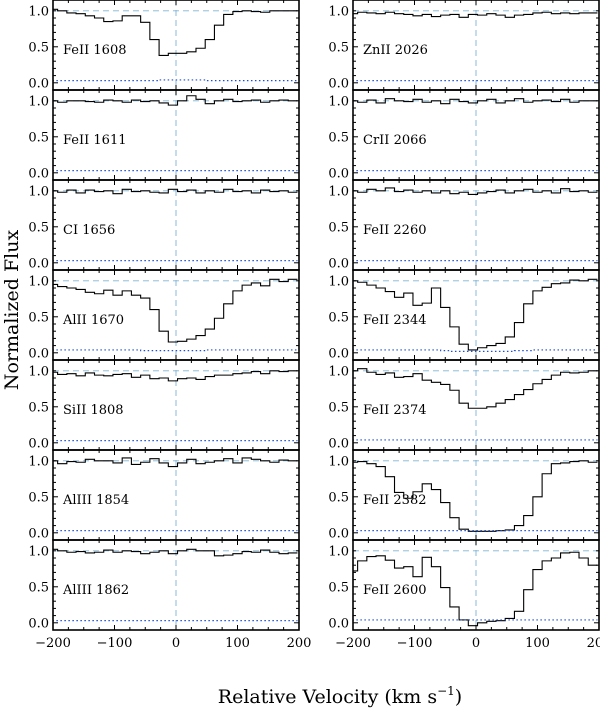 This screenshot has width=600, height=720. What do you see at coordinates (395, 230) in the screenshot?
I see `transition-label: FeII 2260` at bounding box center [395, 230].